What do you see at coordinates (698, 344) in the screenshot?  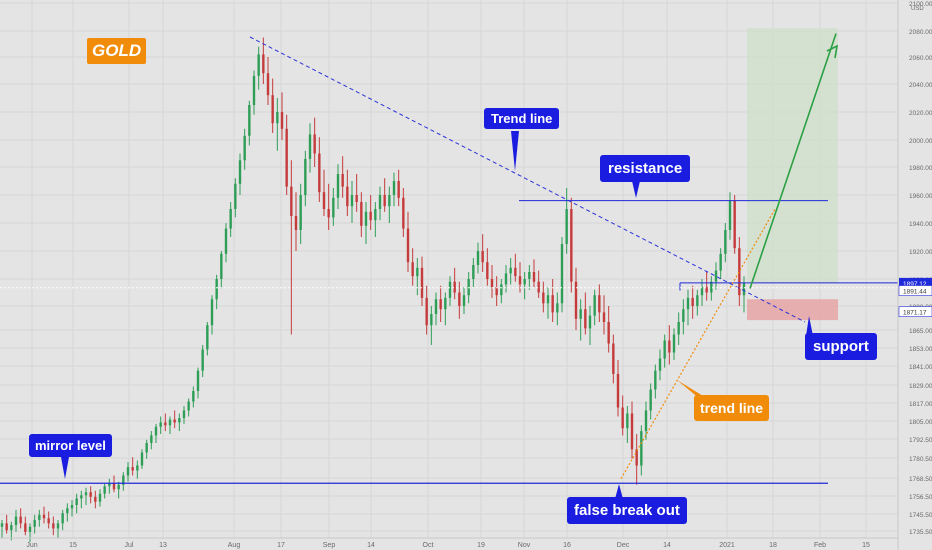 I see `ascending-trend-line` at bounding box center [698, 344].